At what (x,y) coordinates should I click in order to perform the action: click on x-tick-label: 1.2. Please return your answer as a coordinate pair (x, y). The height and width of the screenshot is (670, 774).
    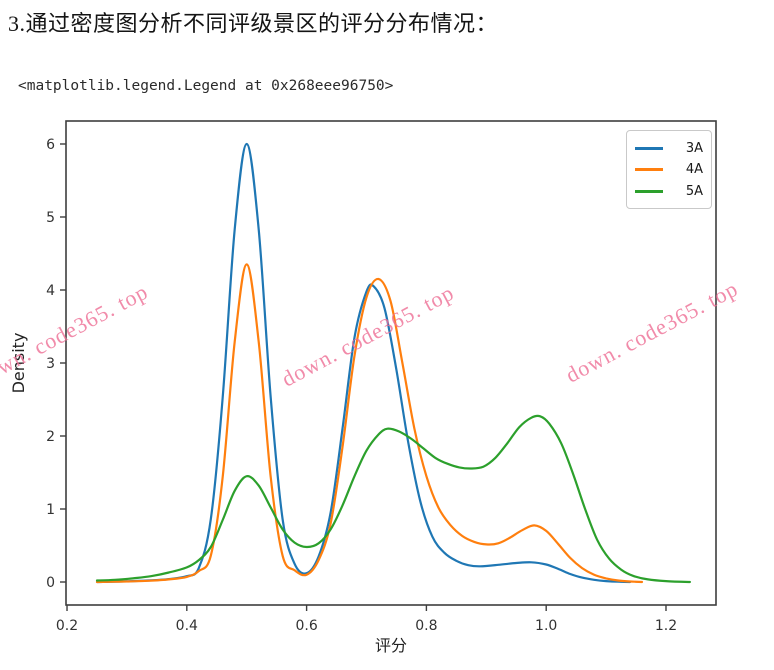
    Looking at the image, I should click on (666, 626).